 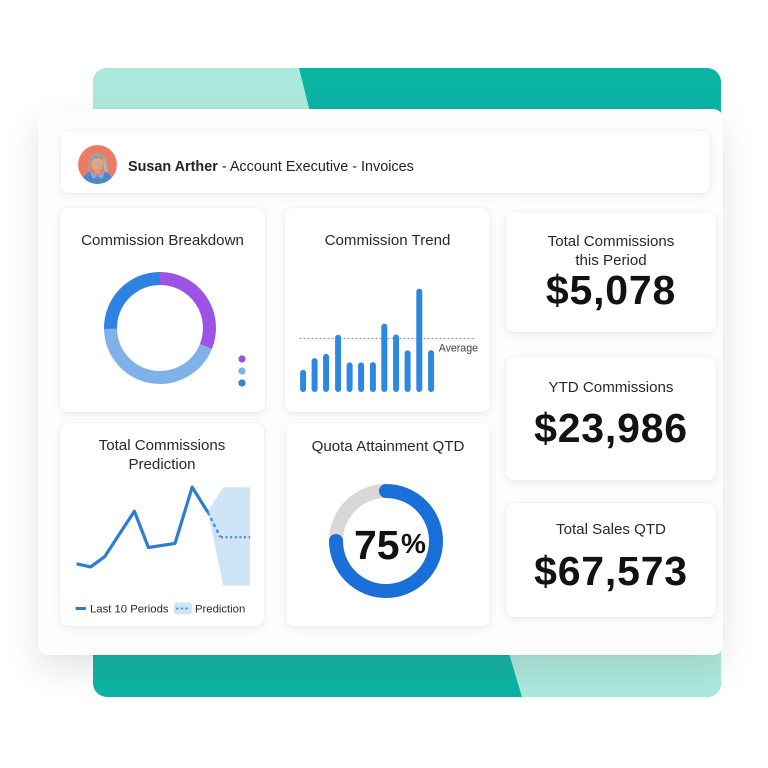 I want to click on svg-text: Last 10 Periods, so click(x=129, y=610).